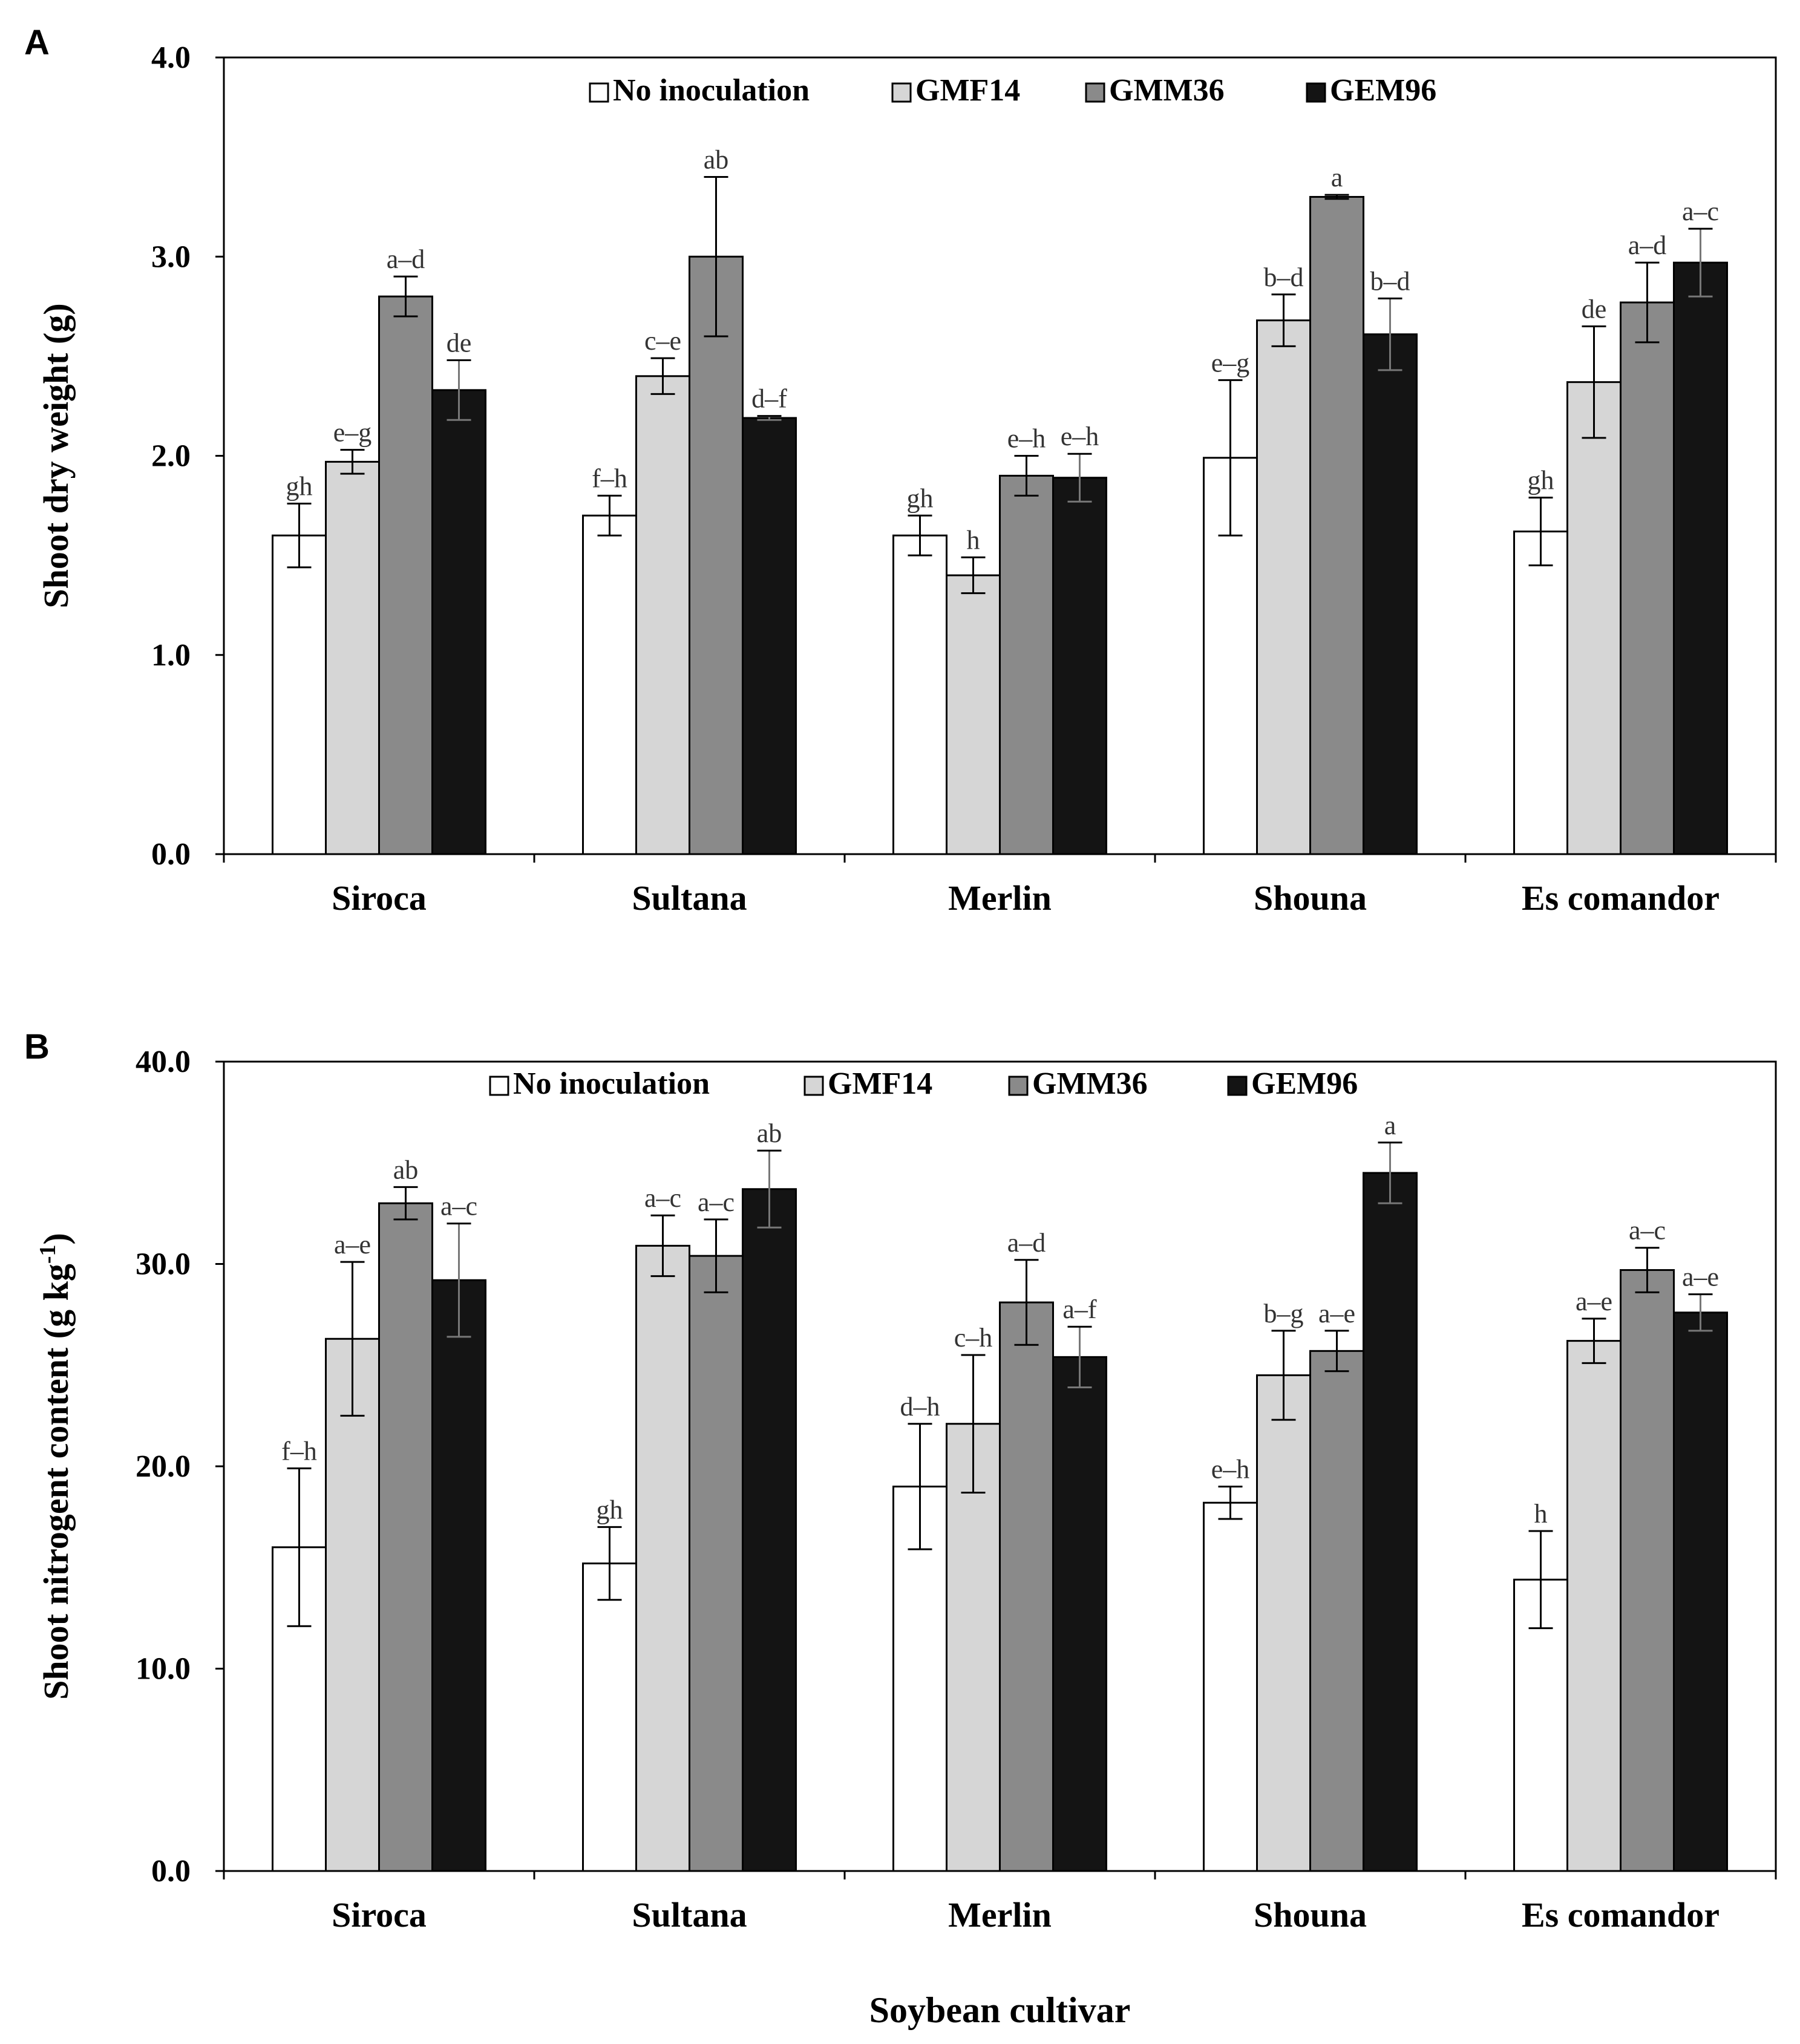 This screenshot has width=1800, height=2044. Describe the element at coordinates (1167, 91) in the screenshot. I see `legend-label: GMM36` at that location.